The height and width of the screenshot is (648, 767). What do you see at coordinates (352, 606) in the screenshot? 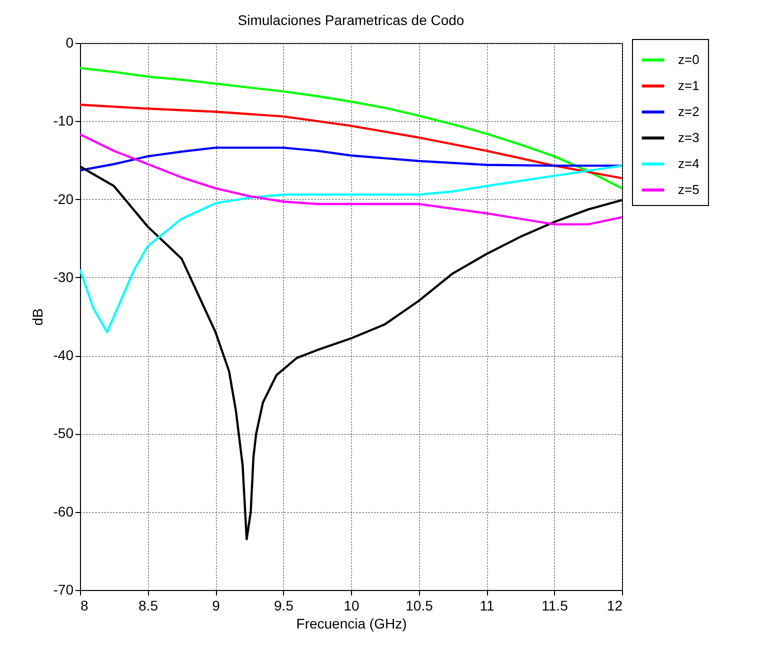
I see `x-tick-label: 10` at bounding box center [352, 606].